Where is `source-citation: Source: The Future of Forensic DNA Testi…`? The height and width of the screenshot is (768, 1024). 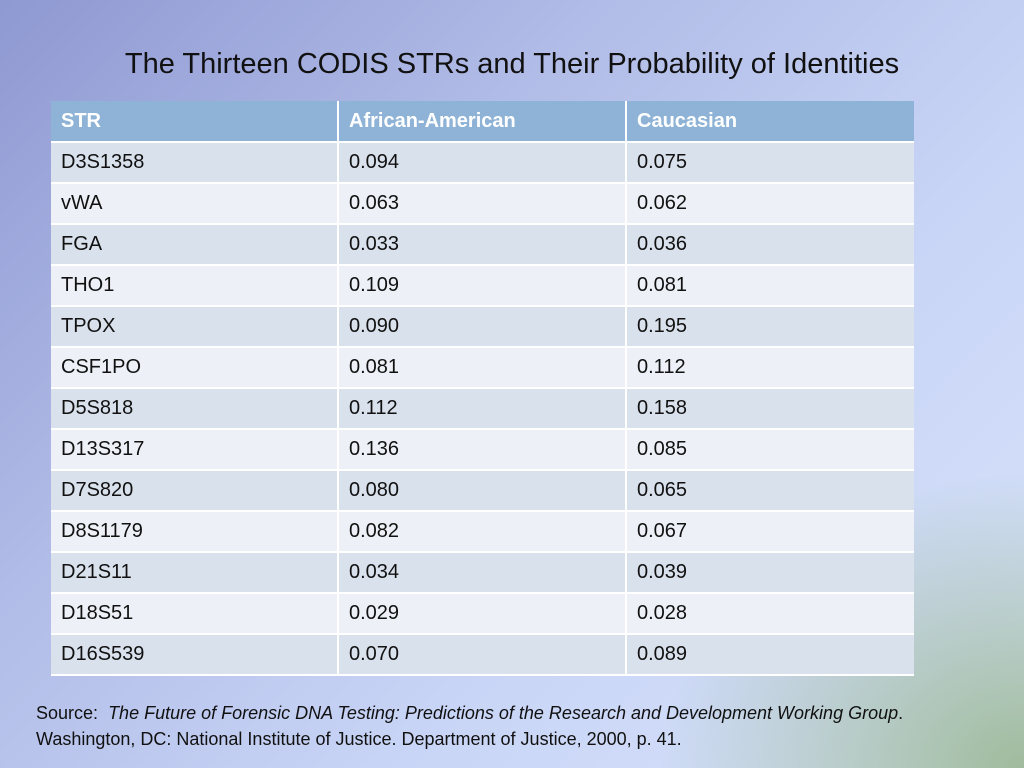 source-citation: Source: The Future of Forensic DNA Testi… is located at coordinates (511, 726).